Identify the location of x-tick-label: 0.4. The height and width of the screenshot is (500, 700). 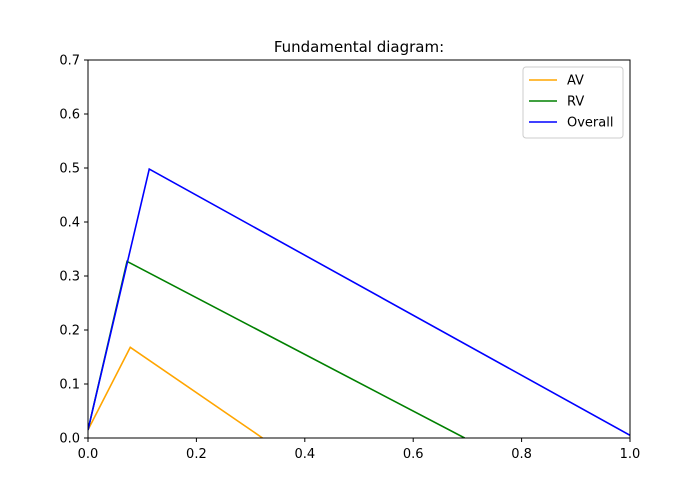
(304, 454).